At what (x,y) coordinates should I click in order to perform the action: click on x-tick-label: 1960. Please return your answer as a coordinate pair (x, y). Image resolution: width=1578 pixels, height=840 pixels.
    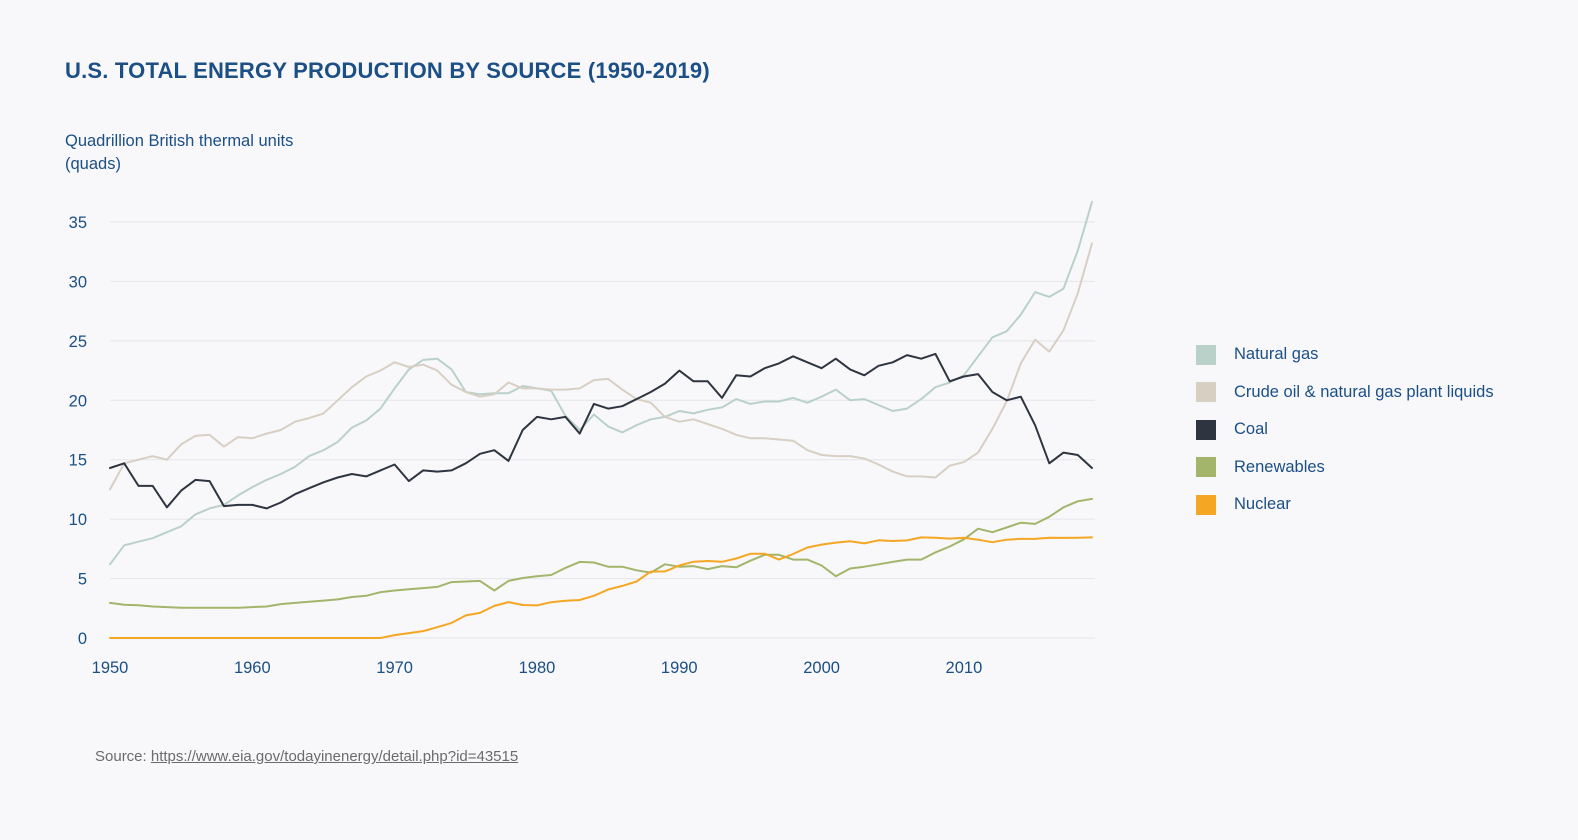
    Looking at the image, I should click on (252, 668).